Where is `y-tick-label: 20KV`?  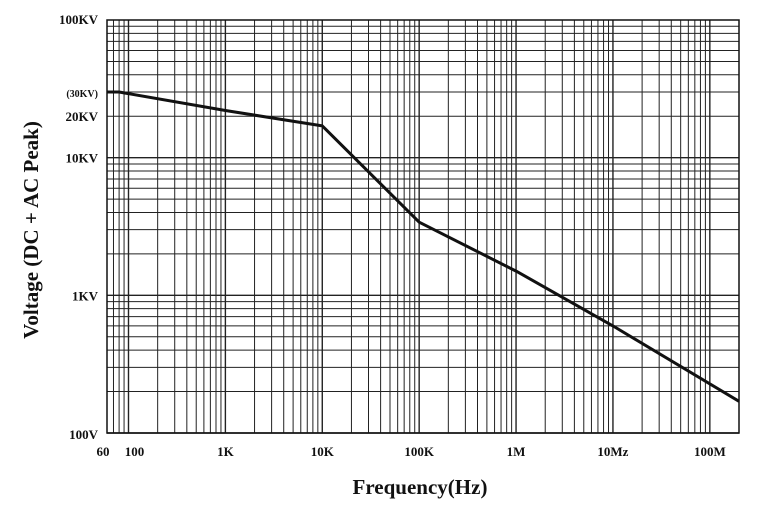 y-tick-label: 20KV is located at coordinates (82, 116).